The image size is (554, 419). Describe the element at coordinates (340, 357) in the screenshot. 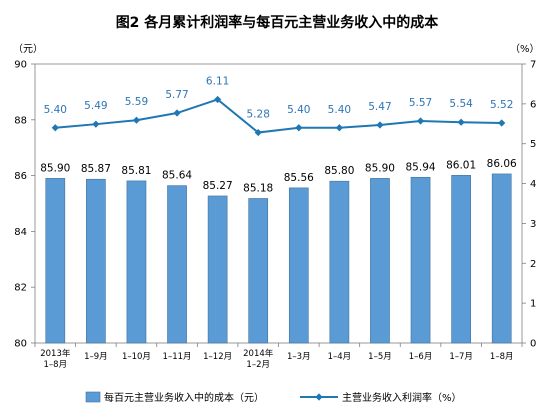

I see `x-tick-label: 1–4月` at that location.